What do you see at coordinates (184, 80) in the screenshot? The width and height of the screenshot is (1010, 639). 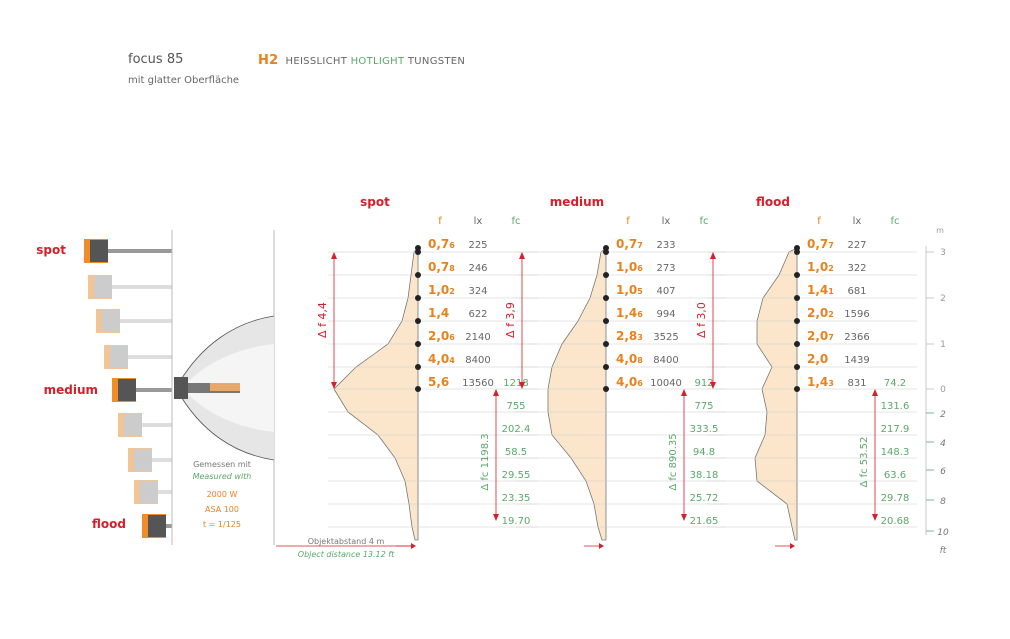 I see `product-subtitle: mit glatter Oberfläche` at bounding box center [184, 80].